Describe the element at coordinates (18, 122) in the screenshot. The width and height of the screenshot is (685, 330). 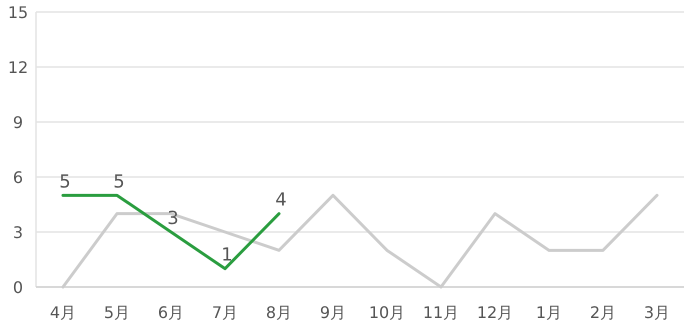
I see `y-tick-label: 9` at that location.